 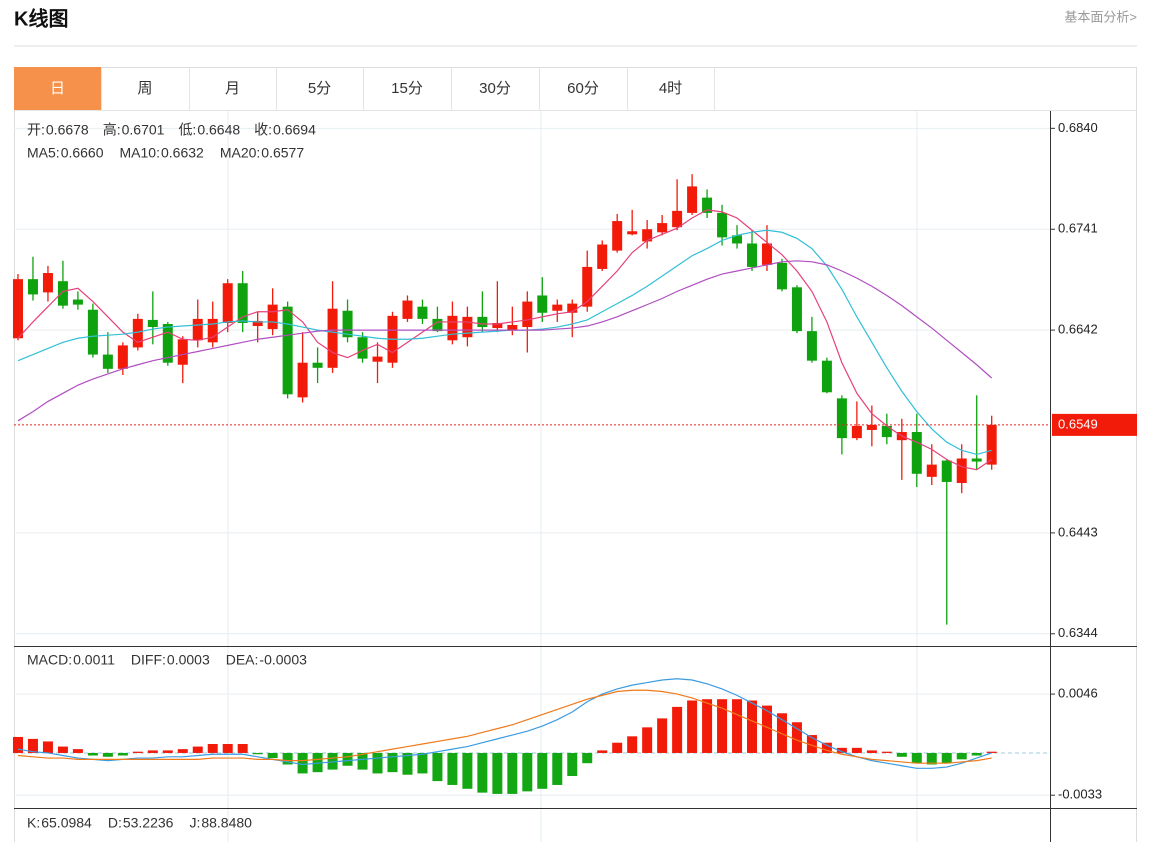 What do you see at coordinates (263, 130) in the screenshot?
I see `ohlc-label: 收:` at bounding box center [263, 130].